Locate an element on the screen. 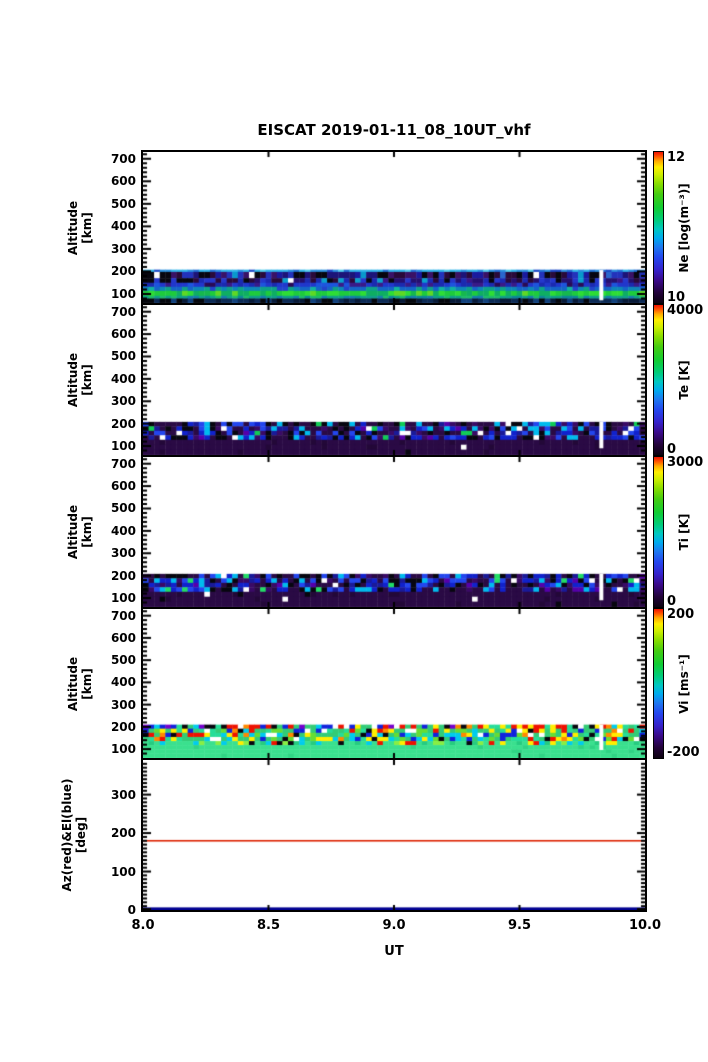 The width and height of the screenshot is (708, 1062). colorbar-ne-gradient is located at coordinates (658, 227).